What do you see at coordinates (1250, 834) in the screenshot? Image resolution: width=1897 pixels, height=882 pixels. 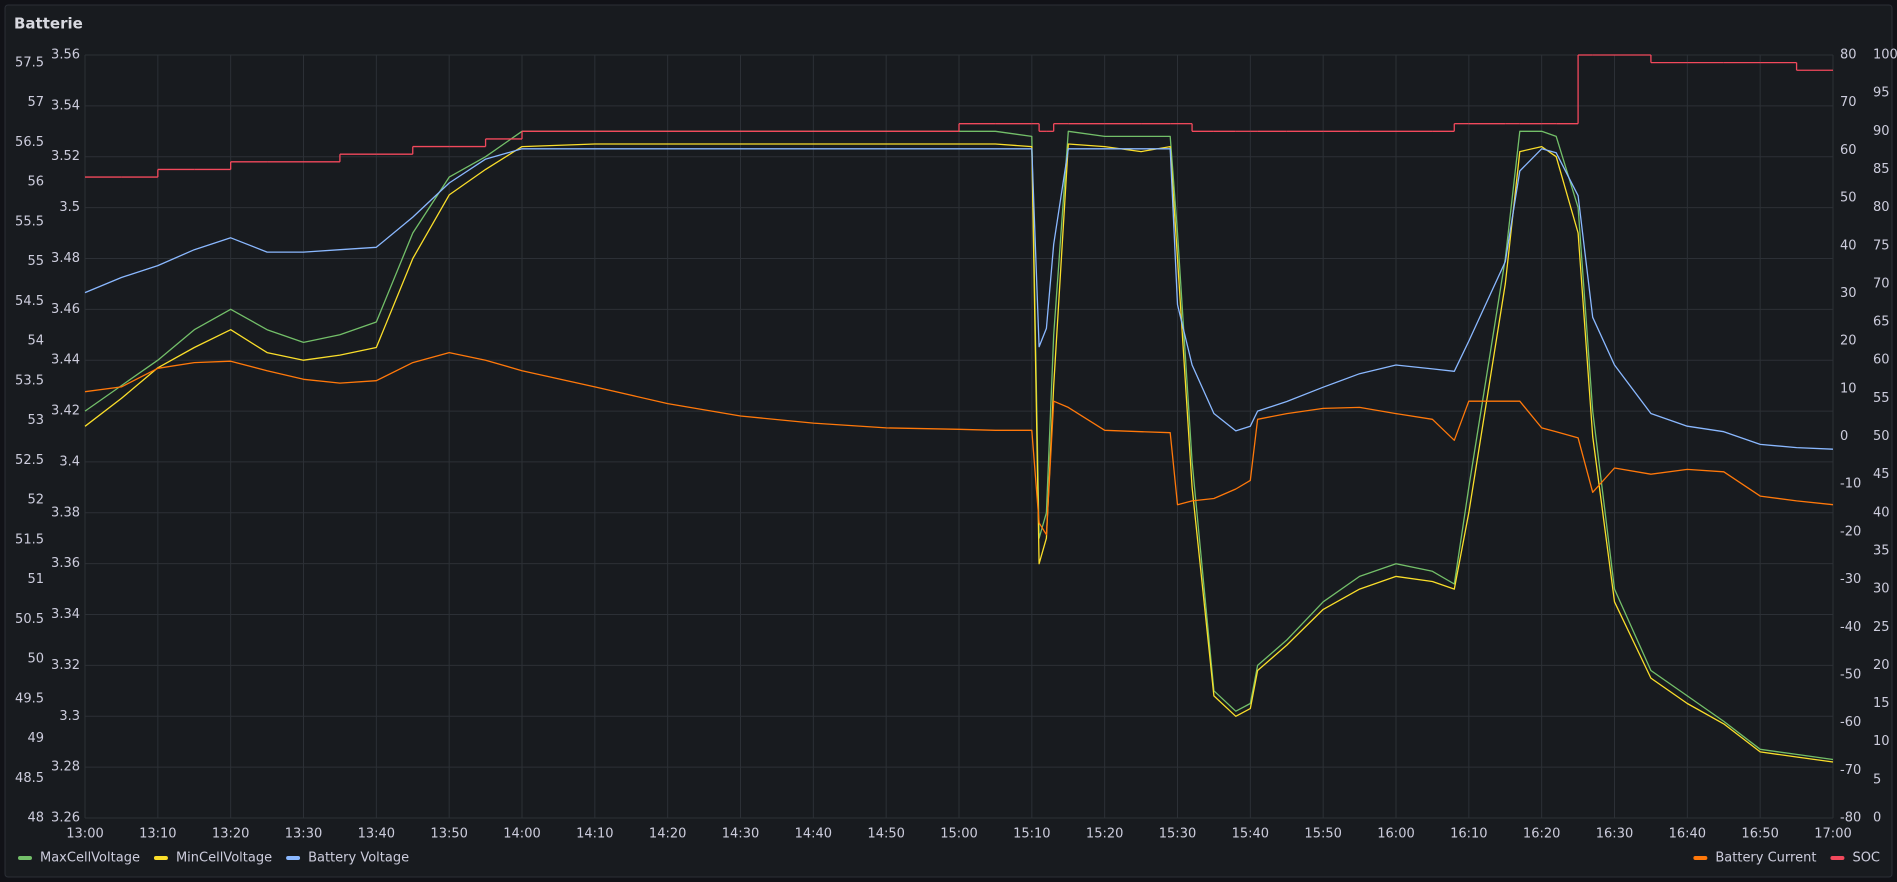 I see `x-tick-label: 15:40` at bounding box center [1250, 834].